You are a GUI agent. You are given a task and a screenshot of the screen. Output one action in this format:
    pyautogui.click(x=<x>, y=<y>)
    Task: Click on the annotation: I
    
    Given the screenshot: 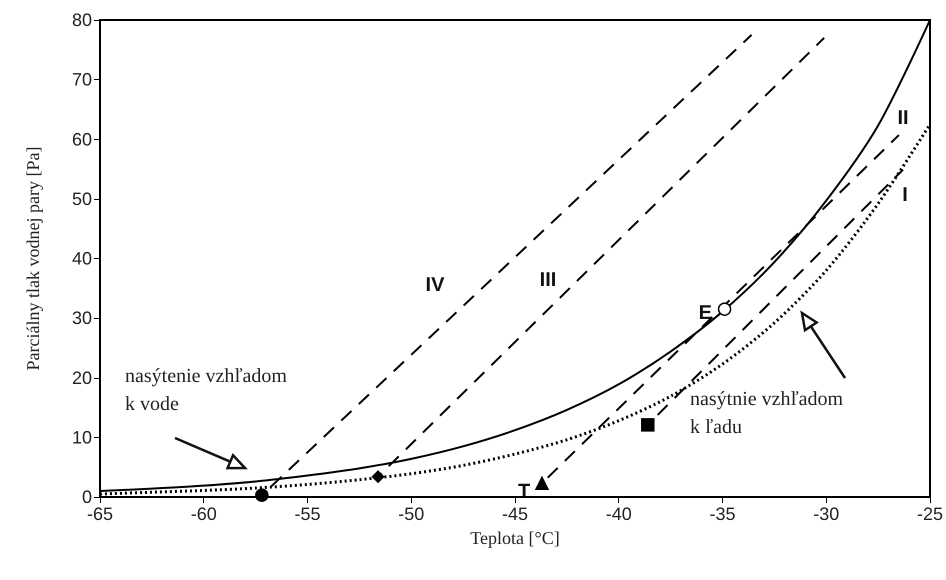 What is the action you would take?
    pyautogui.click(x=905, y=195)
    